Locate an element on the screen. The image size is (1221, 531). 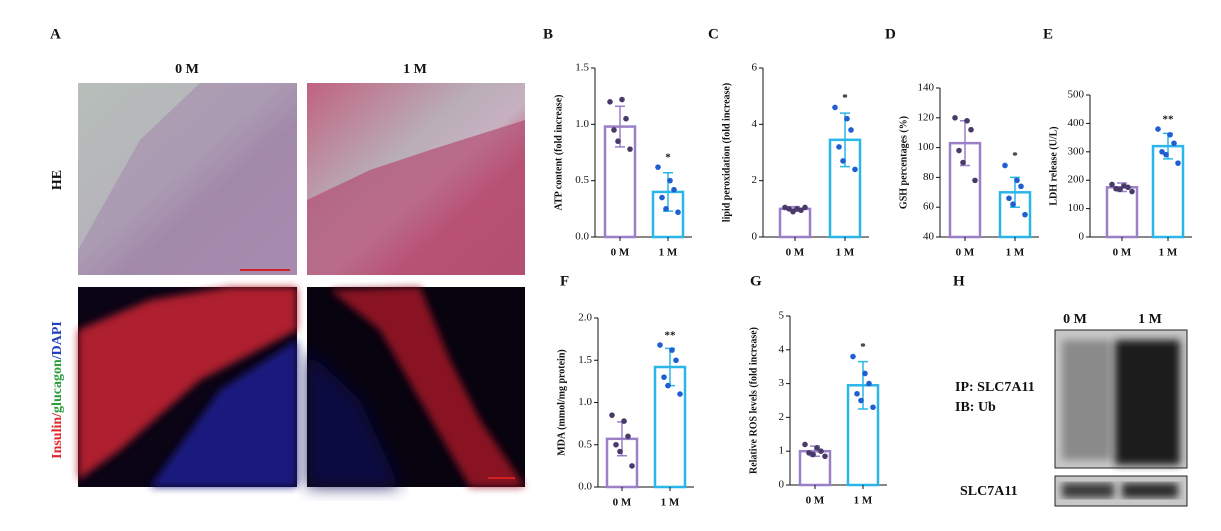
y-tick-label: 140 is located at coordinates (926, 88).